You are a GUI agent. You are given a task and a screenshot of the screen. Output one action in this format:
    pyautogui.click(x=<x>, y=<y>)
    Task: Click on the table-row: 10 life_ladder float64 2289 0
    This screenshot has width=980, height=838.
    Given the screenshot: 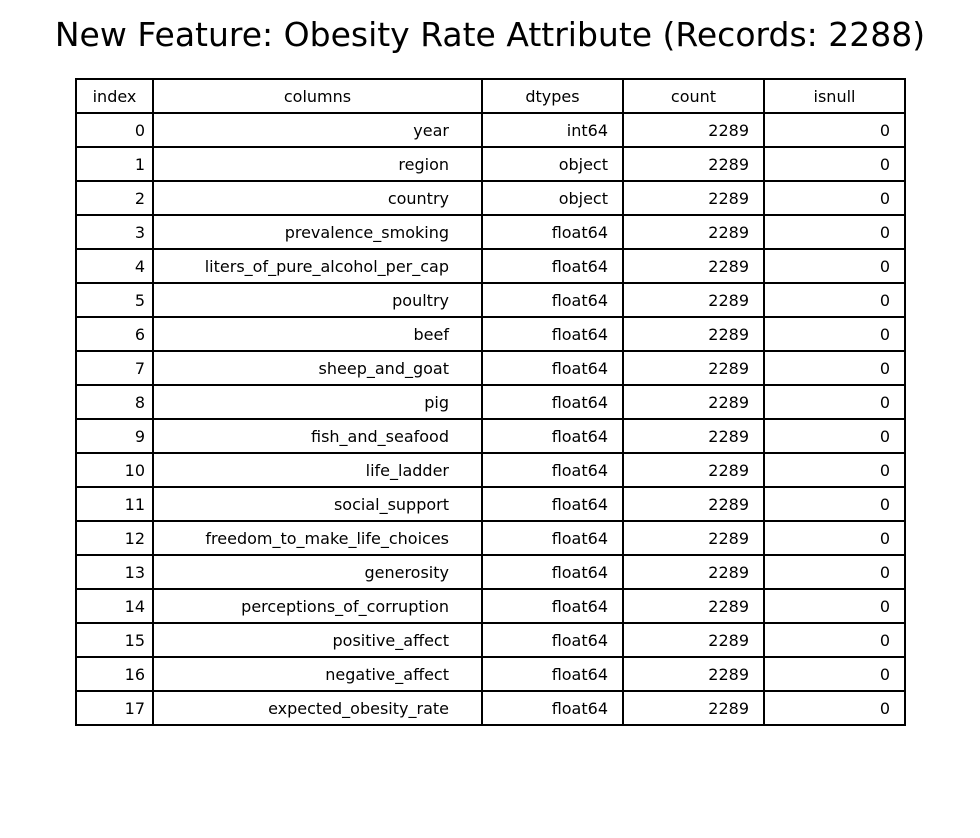 What is the action you would take?
    pyautogui.click(x=490, y=470)
    